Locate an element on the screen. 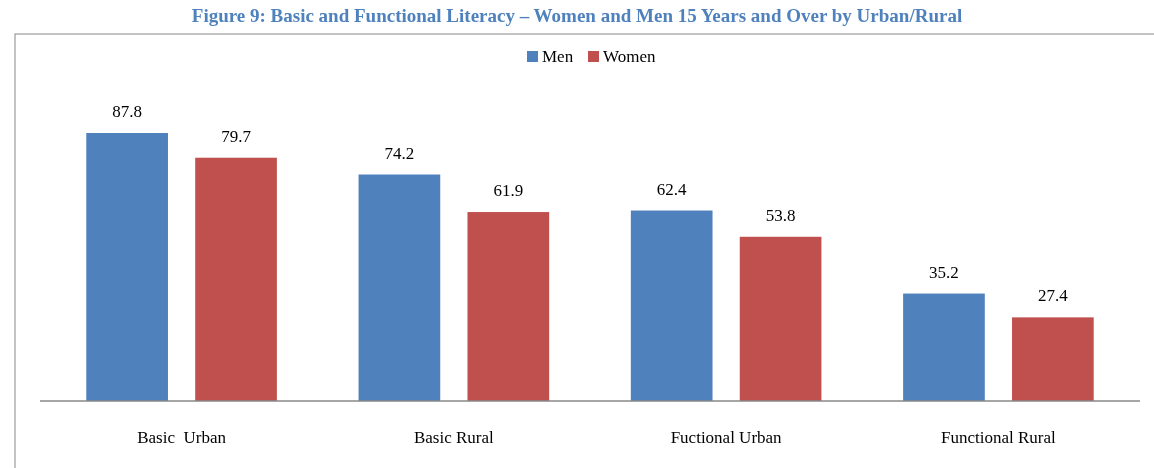  legend-label: Women is located at coordinates (629, 56).